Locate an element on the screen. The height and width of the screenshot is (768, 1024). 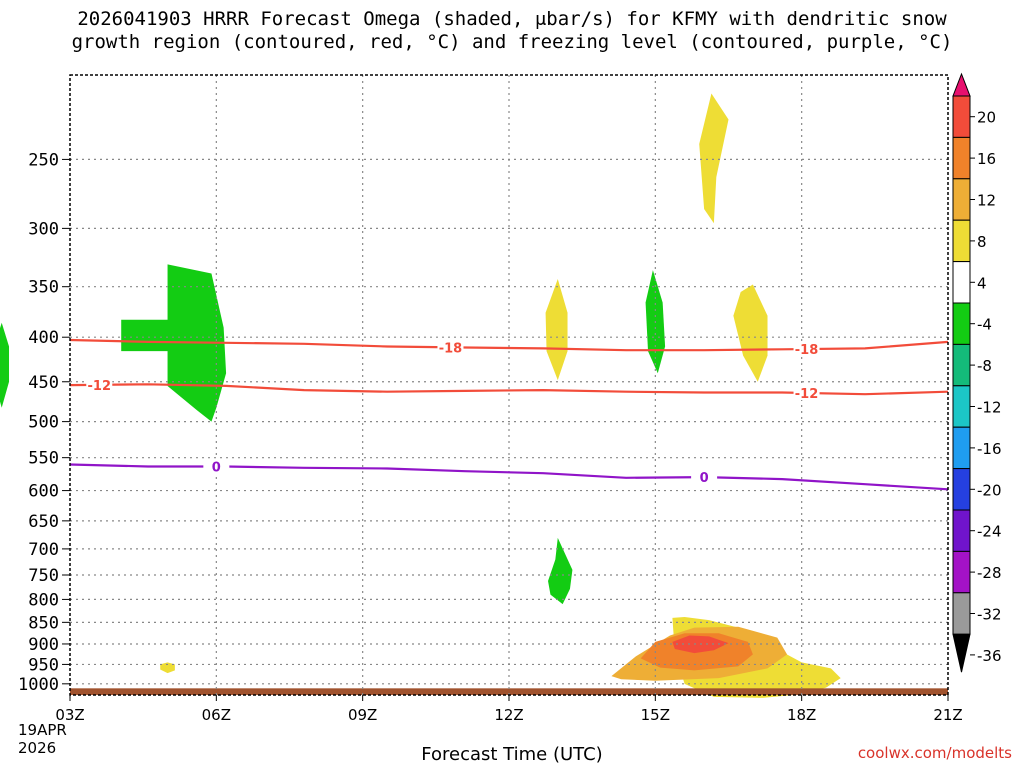
ground-surface-strip is located at coordinates (509, 691).